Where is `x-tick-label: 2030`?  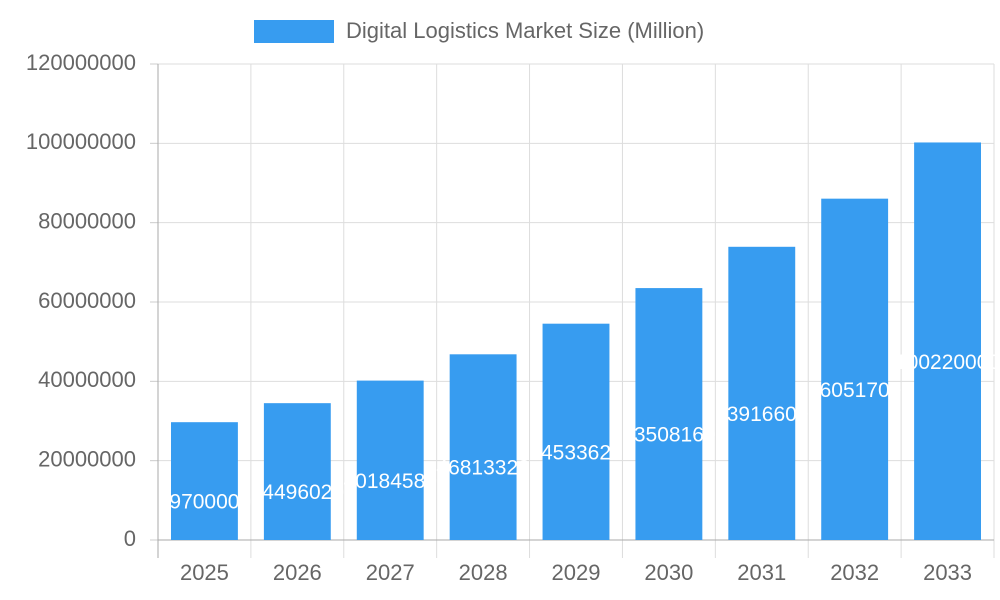
x-tick-label: 2030 is located at coordinates (668, 572).